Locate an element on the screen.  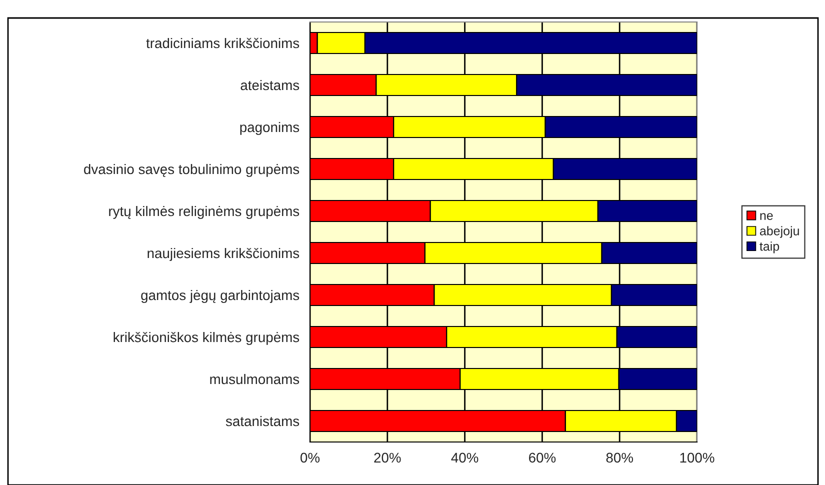
x-tick-label: 60% is located at coordinates (542, 457).